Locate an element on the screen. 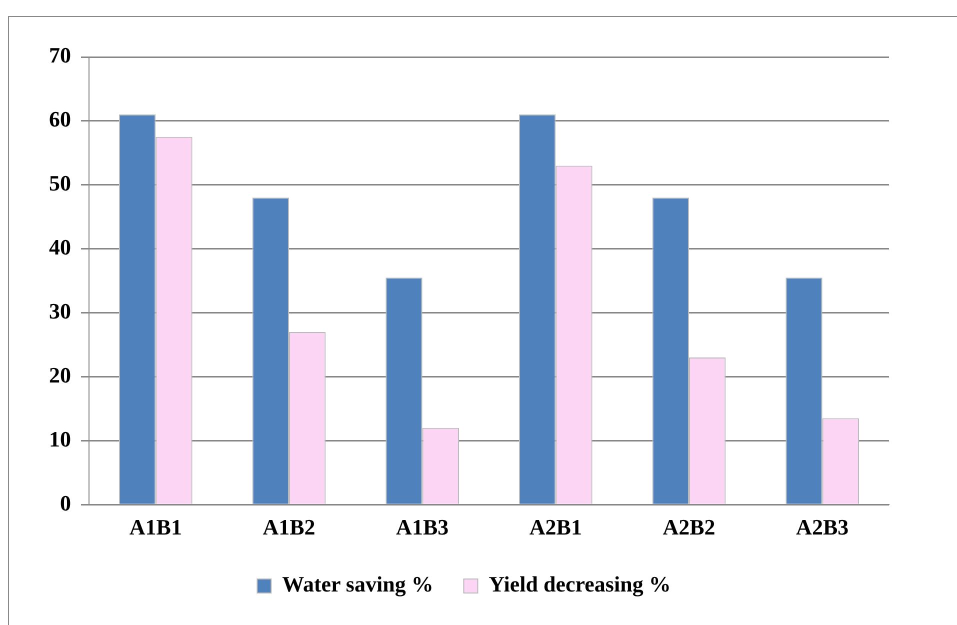  y-tick-label: 50 is located at coordinates (60, 183).